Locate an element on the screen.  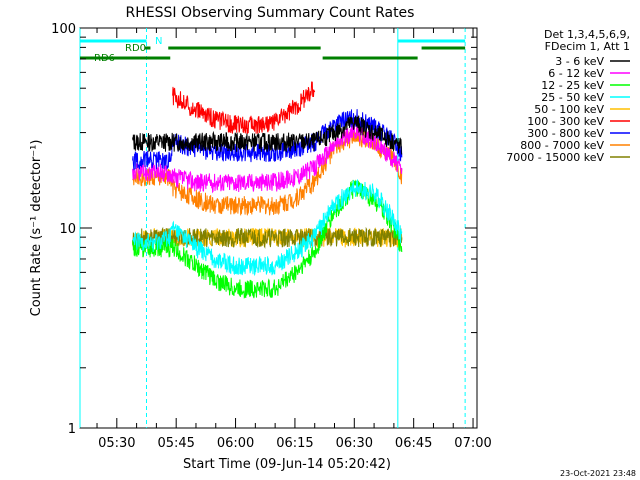
legend-entry-label: 25 - 50 keV is located at coordinates (572, 97).